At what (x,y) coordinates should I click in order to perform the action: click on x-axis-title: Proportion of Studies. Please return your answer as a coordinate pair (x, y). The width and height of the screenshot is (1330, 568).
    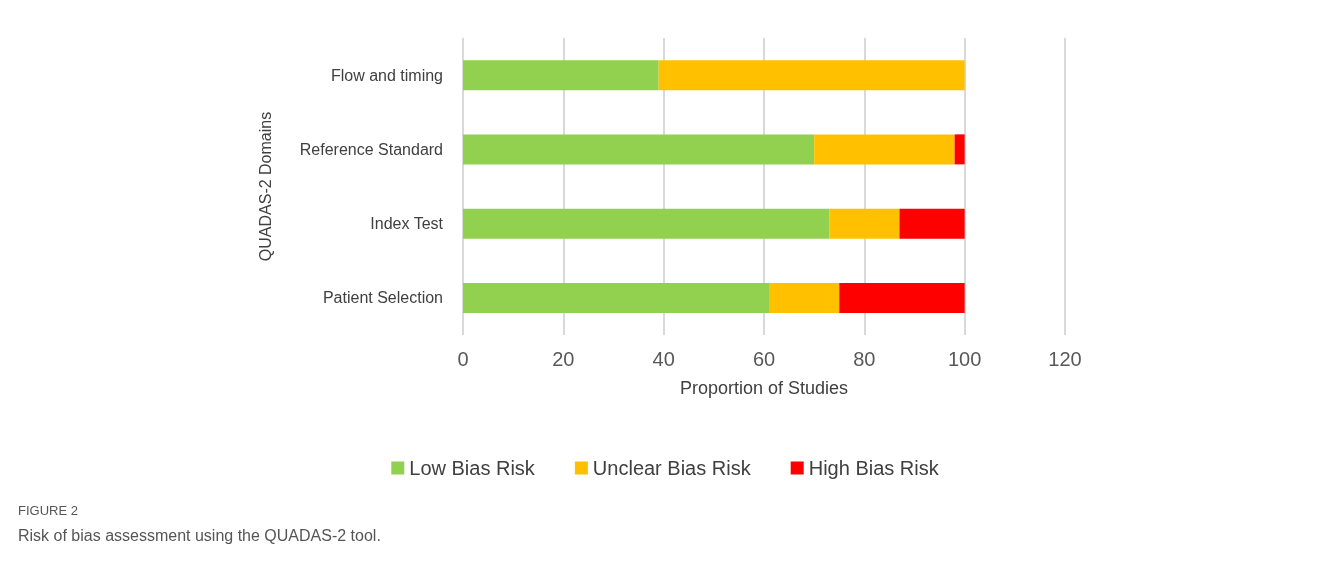
    Looking at the image, I should click on (764, 388).